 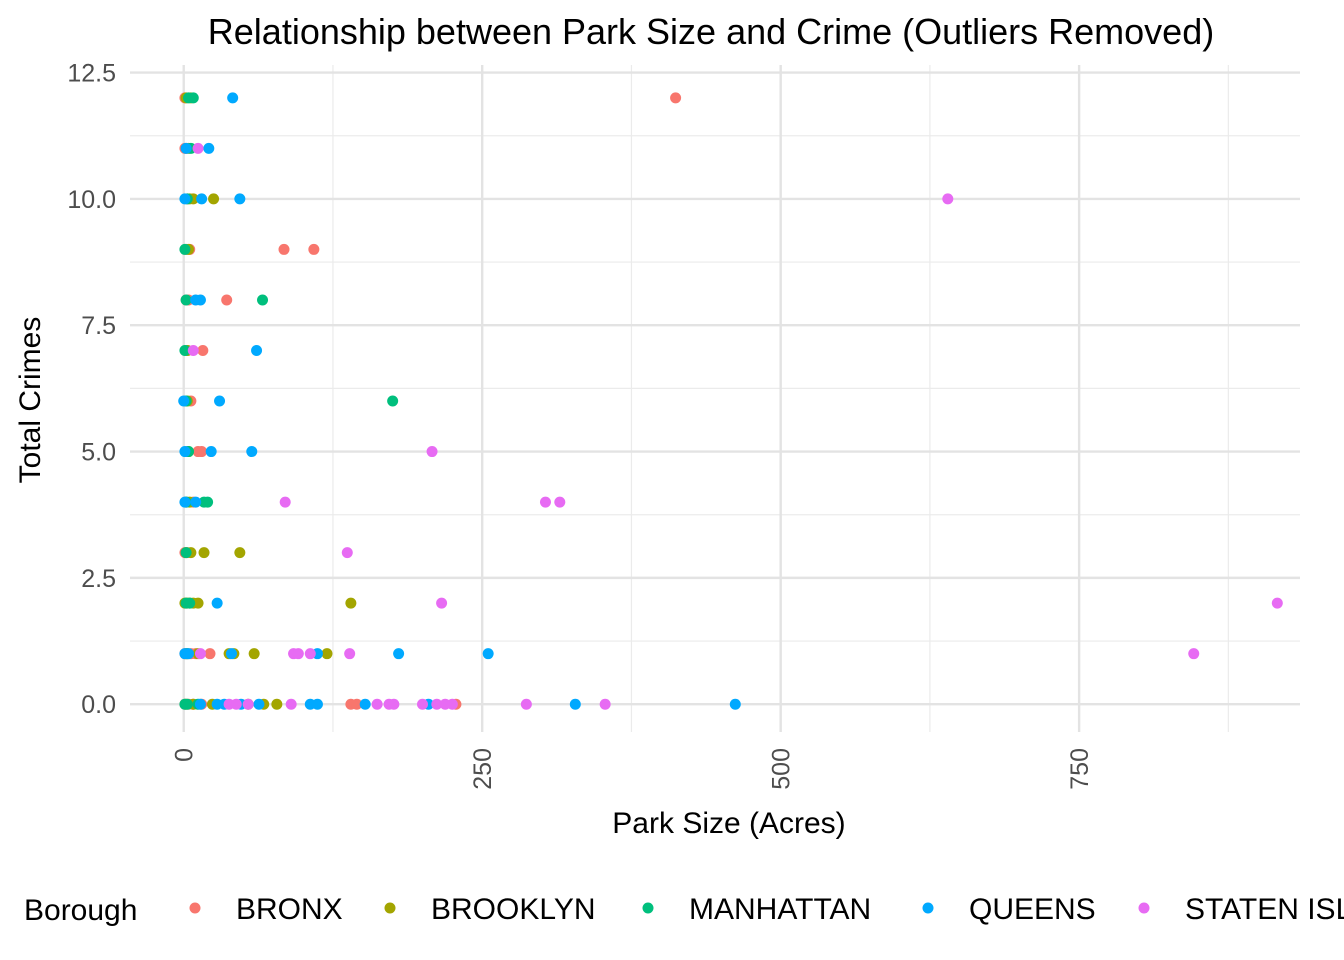 I want to click on y-tick-label: 0.0, so click(x=98, y=705).